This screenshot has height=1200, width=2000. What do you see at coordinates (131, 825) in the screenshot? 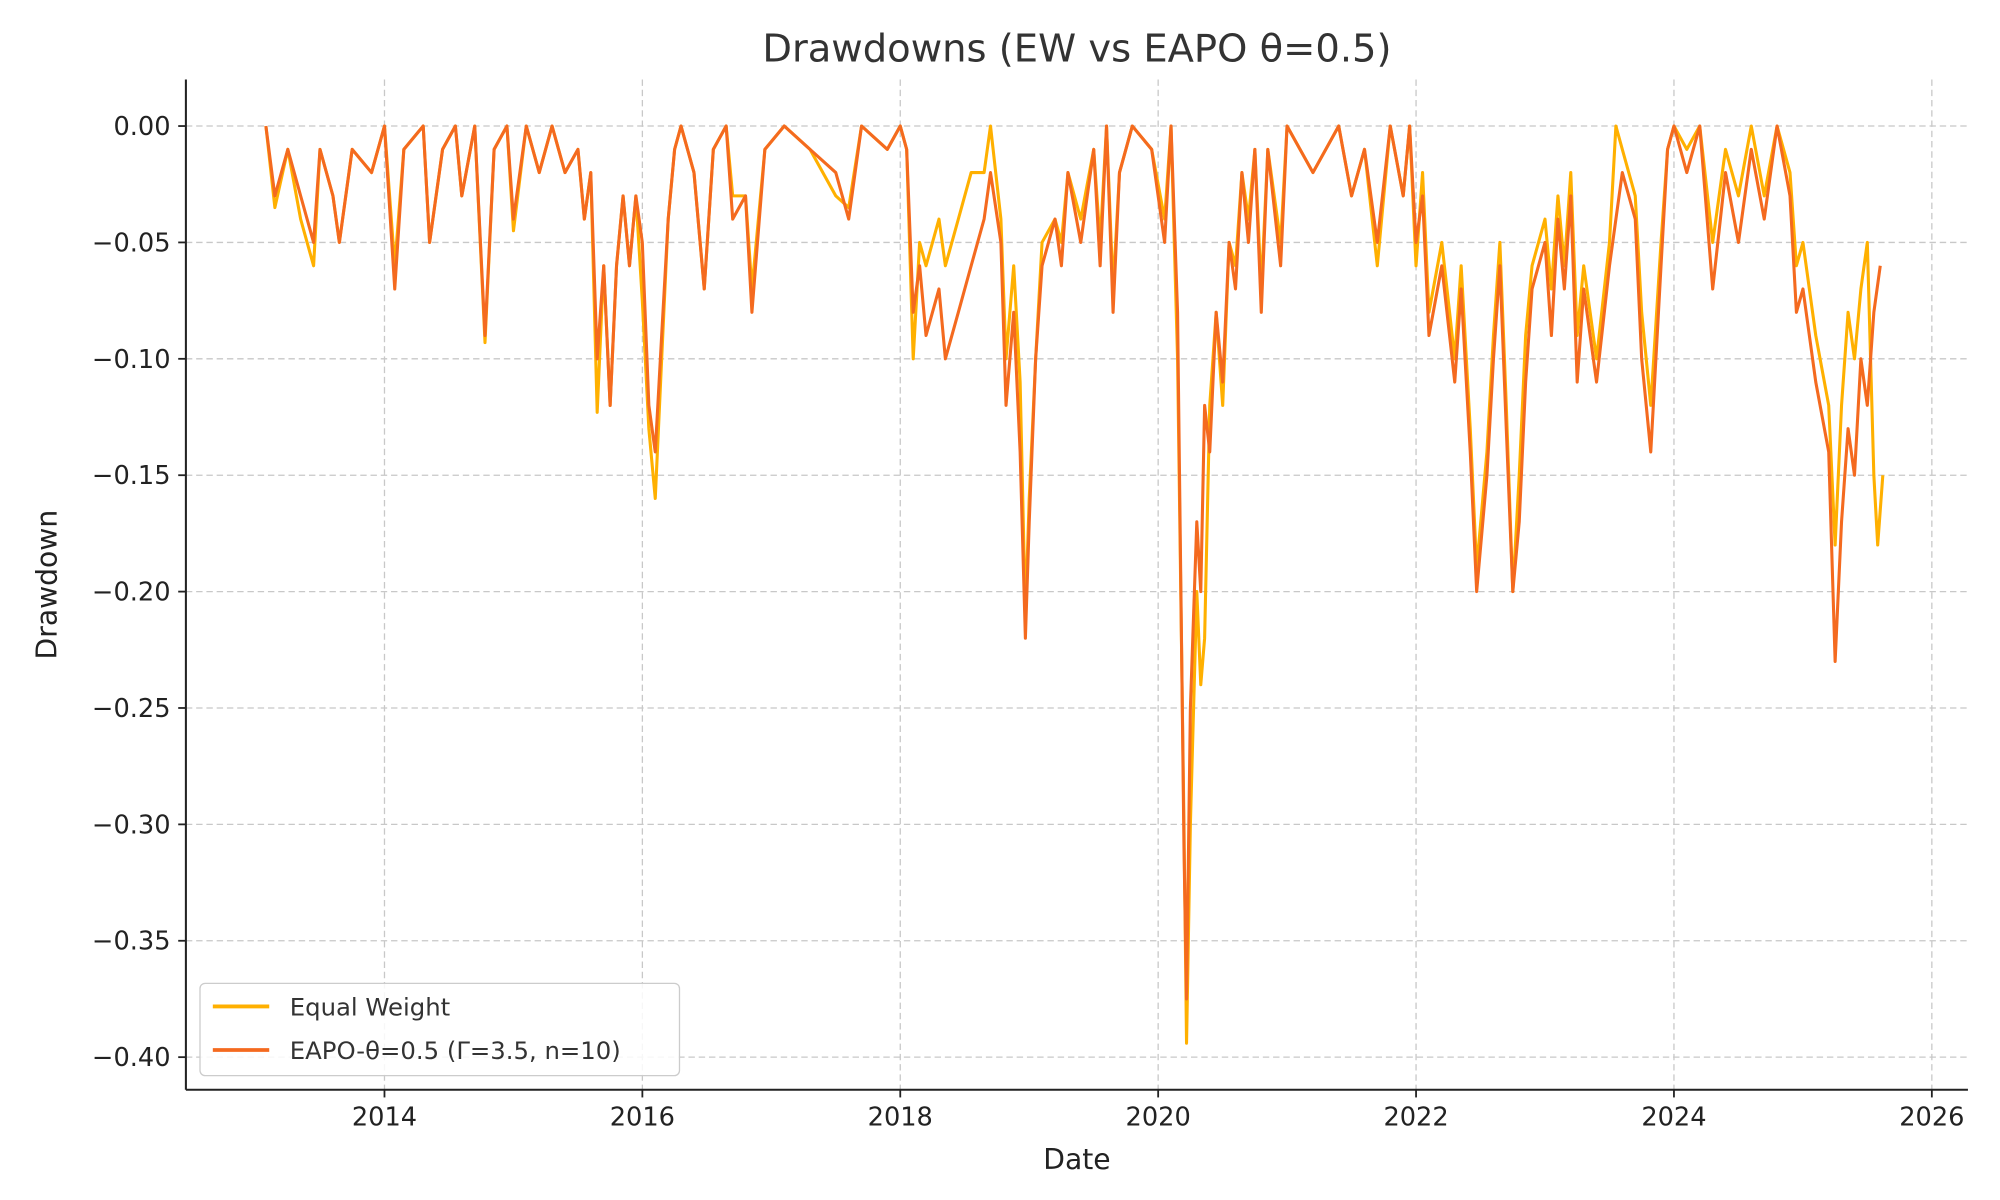
I see `y-tick-label: −0.30` at bounding box center [131, 825].